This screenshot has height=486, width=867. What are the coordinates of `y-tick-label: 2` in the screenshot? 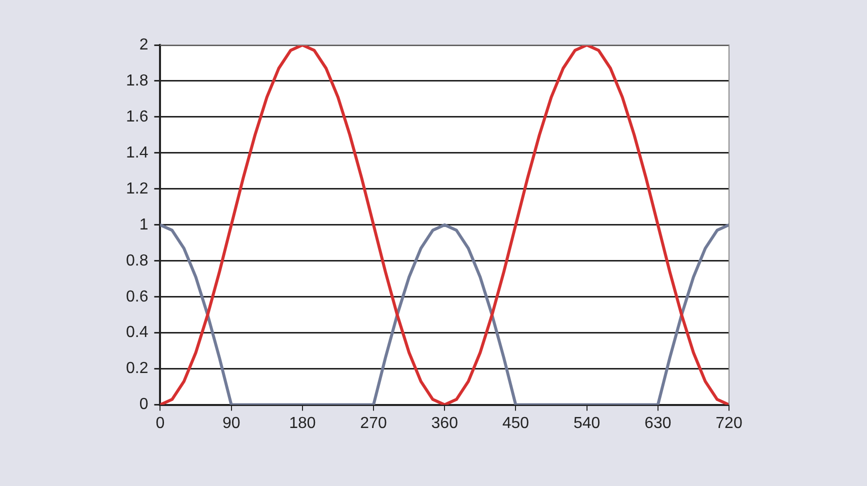 It's located at (143, 45).